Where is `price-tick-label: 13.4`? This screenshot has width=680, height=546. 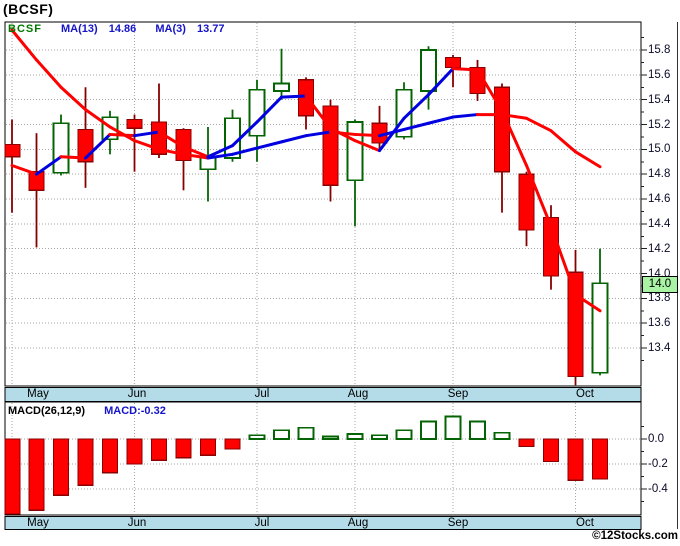
price-tick-label: 13.4 is located at coordinates (659, 348).